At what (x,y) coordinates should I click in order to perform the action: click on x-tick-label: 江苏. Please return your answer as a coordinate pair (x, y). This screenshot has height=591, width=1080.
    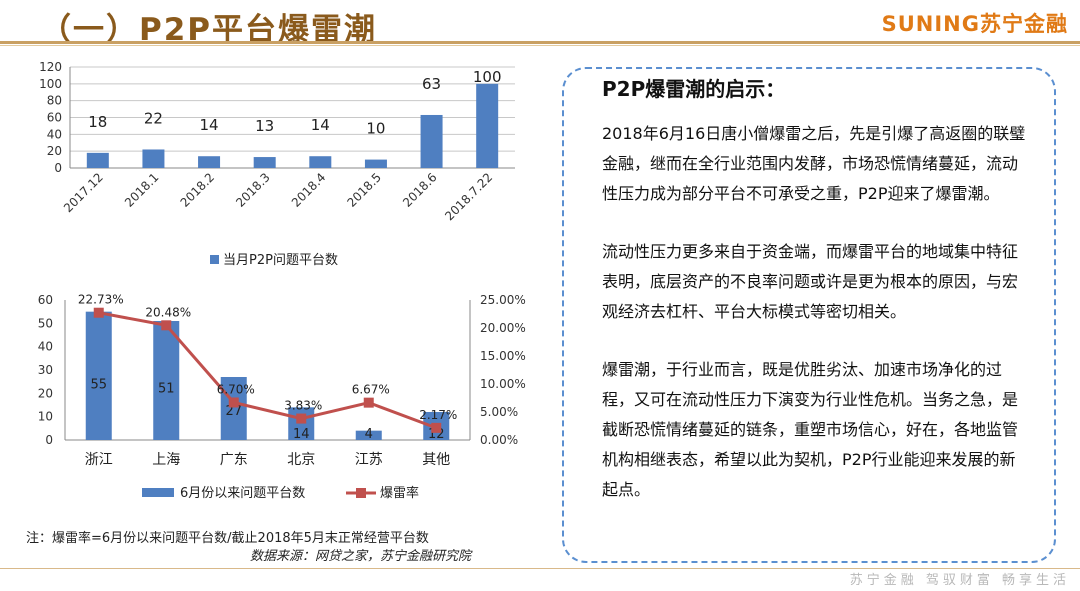
    Looking at the image, I should click on (369, 460).